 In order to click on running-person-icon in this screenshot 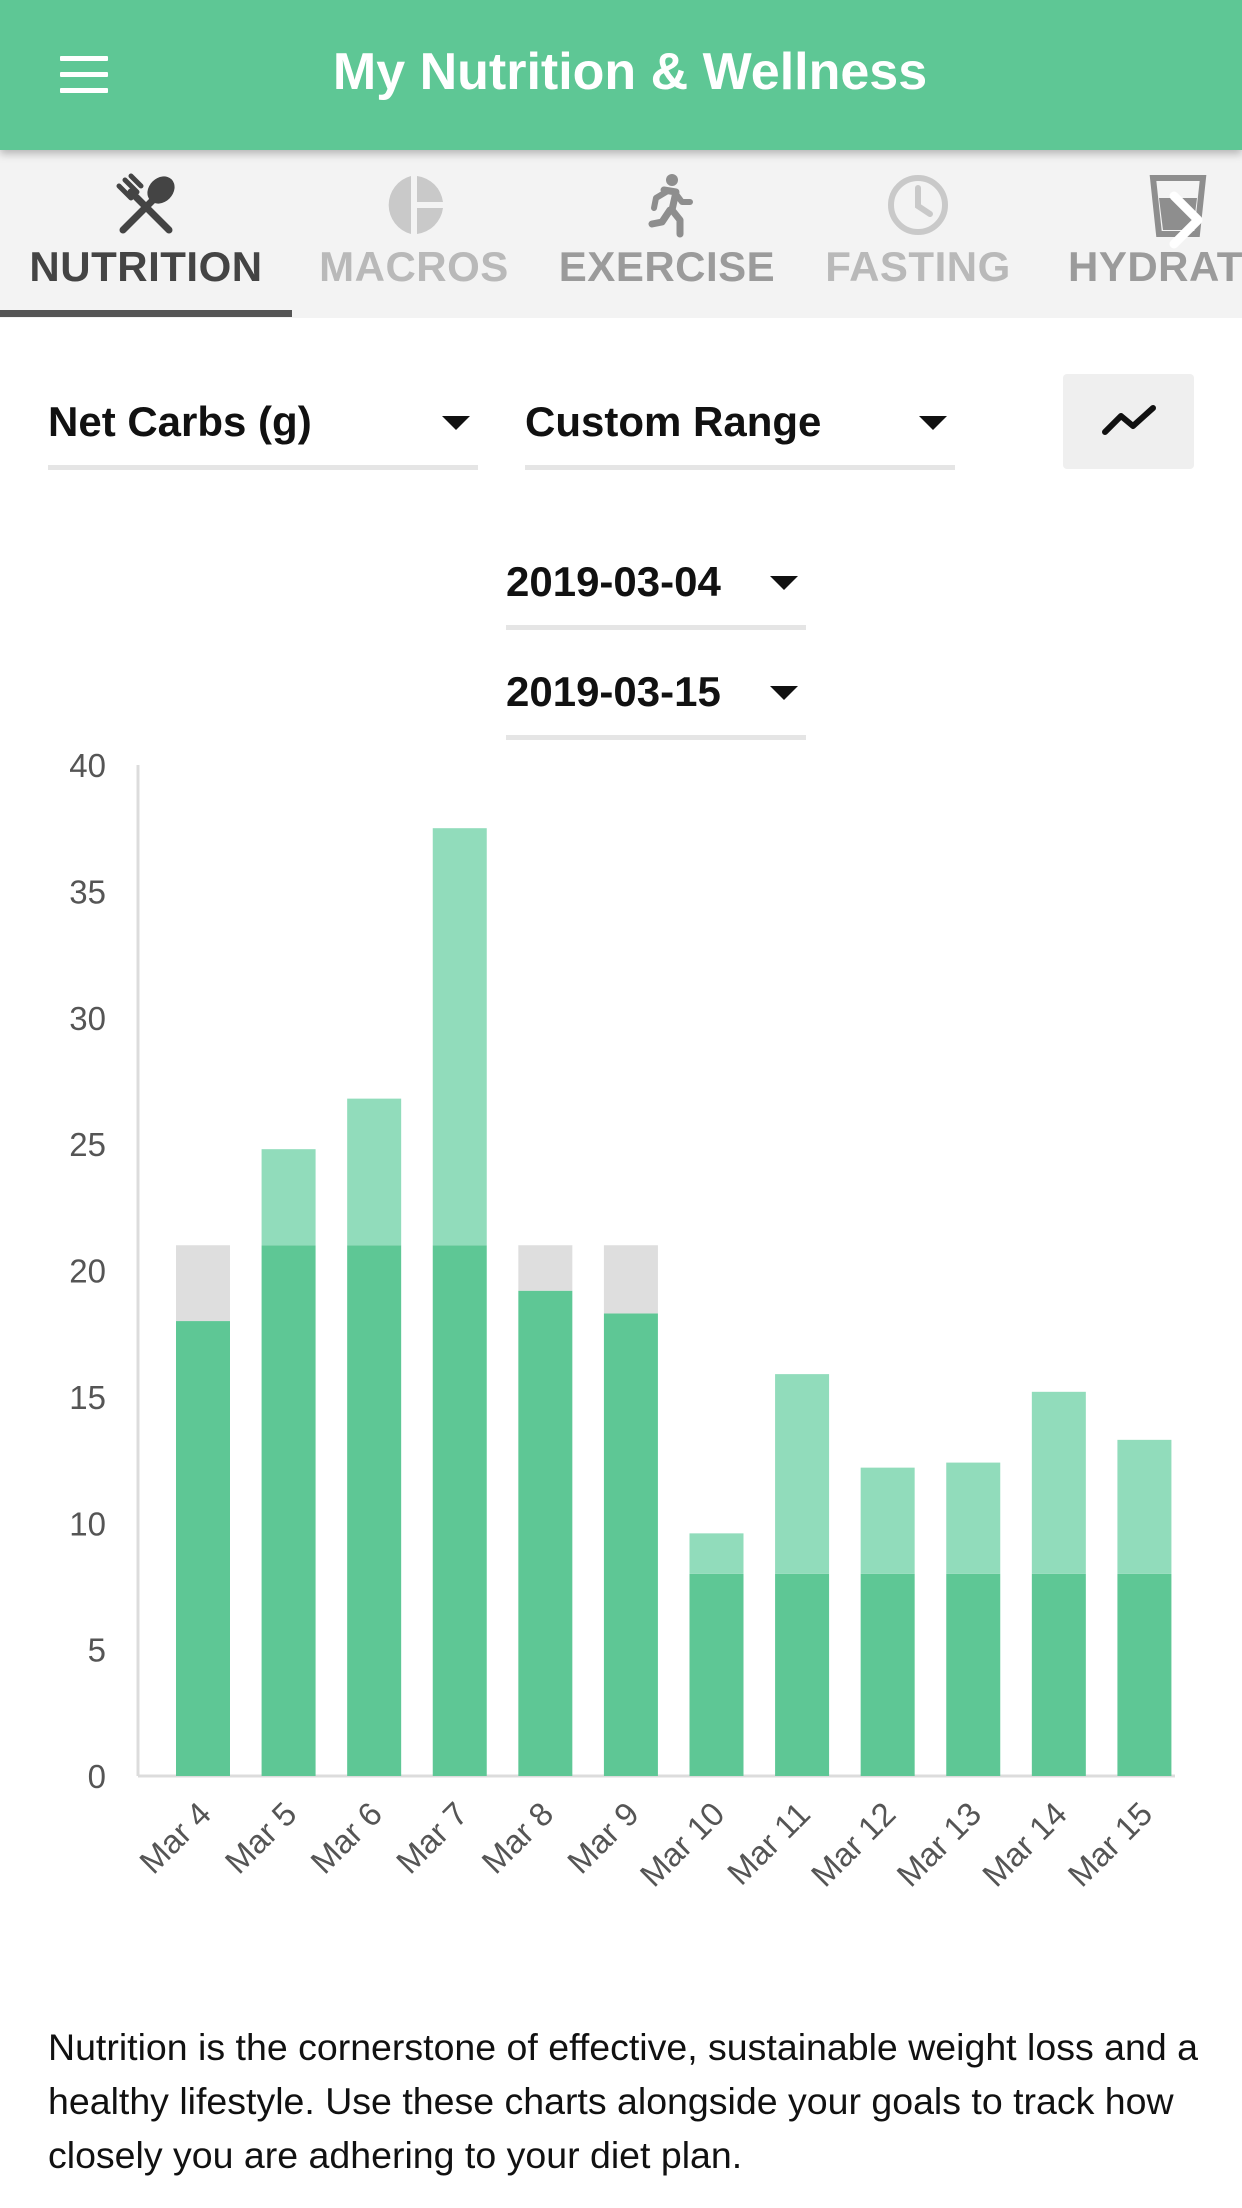, I will do `click(670, 206)`.